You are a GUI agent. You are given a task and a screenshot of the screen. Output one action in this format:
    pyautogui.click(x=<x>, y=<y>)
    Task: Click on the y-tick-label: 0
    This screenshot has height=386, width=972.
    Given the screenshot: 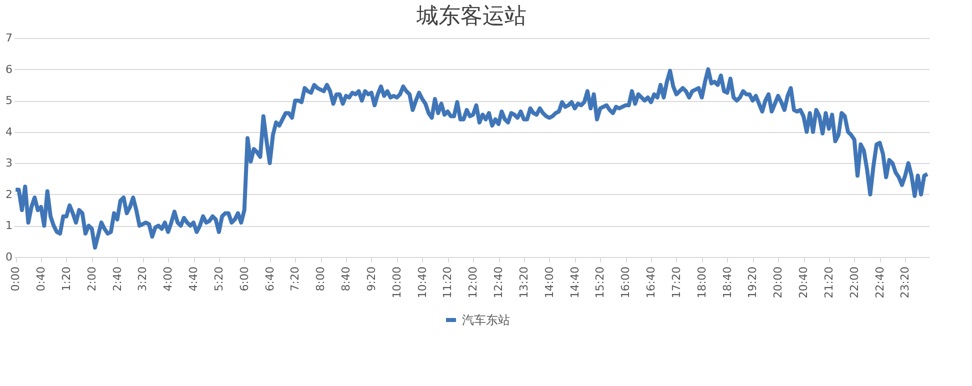 What is the action you would take?
    pyautogui.click(x=9, y=257)
    